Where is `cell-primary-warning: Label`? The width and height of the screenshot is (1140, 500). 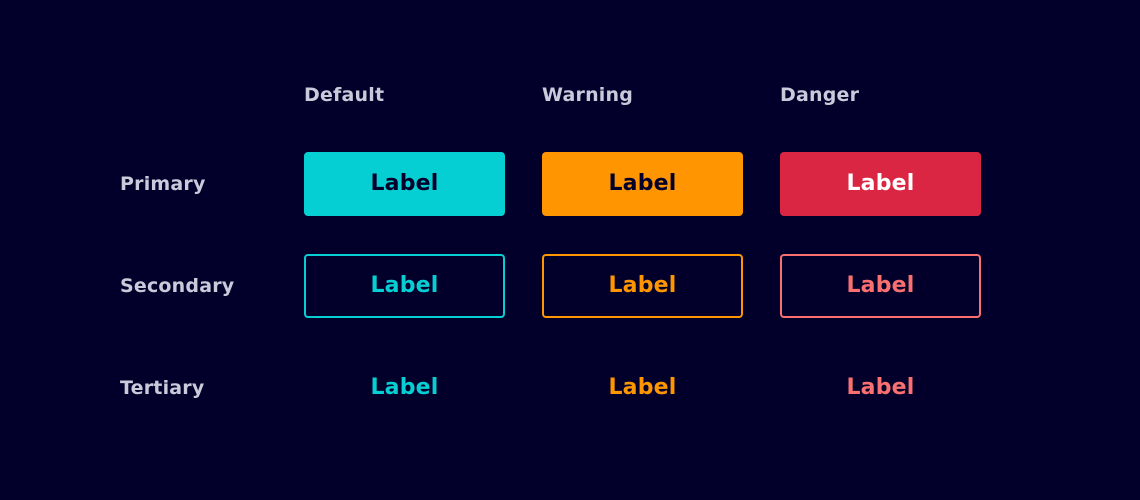
cell-primary-warning: Label is located at coordinates (642, 184).